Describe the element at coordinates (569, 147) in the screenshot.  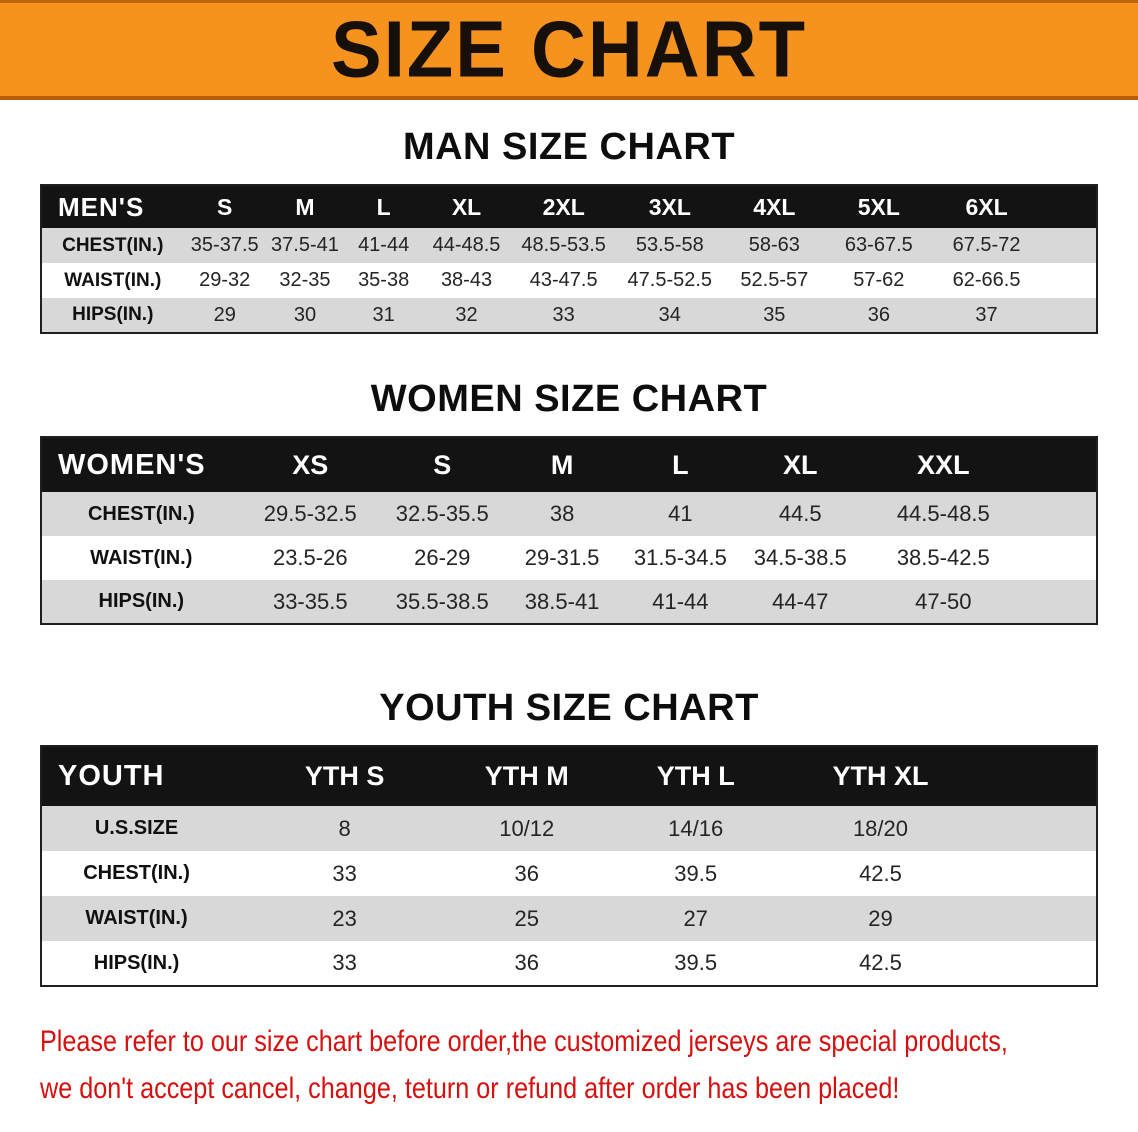
I see `men-size-chart-heading: MAN SIZE CHART` at that location.